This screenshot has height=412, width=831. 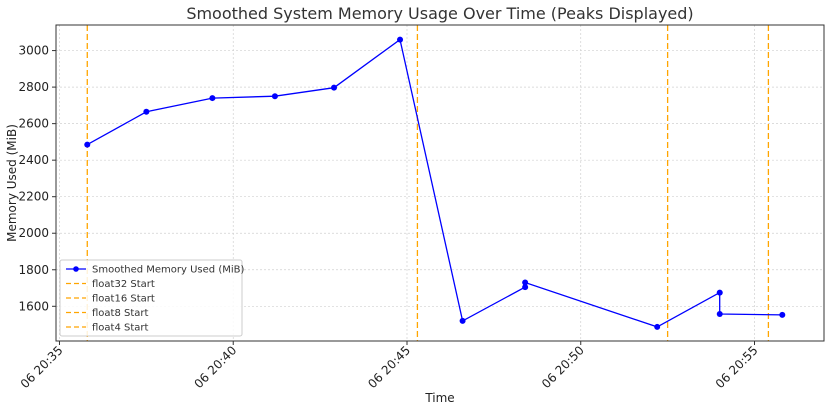 What do you see at coordinates (33, 124) in the screenshot?
I see `y-tick-label: 2600` at bounding box center [33, 124].